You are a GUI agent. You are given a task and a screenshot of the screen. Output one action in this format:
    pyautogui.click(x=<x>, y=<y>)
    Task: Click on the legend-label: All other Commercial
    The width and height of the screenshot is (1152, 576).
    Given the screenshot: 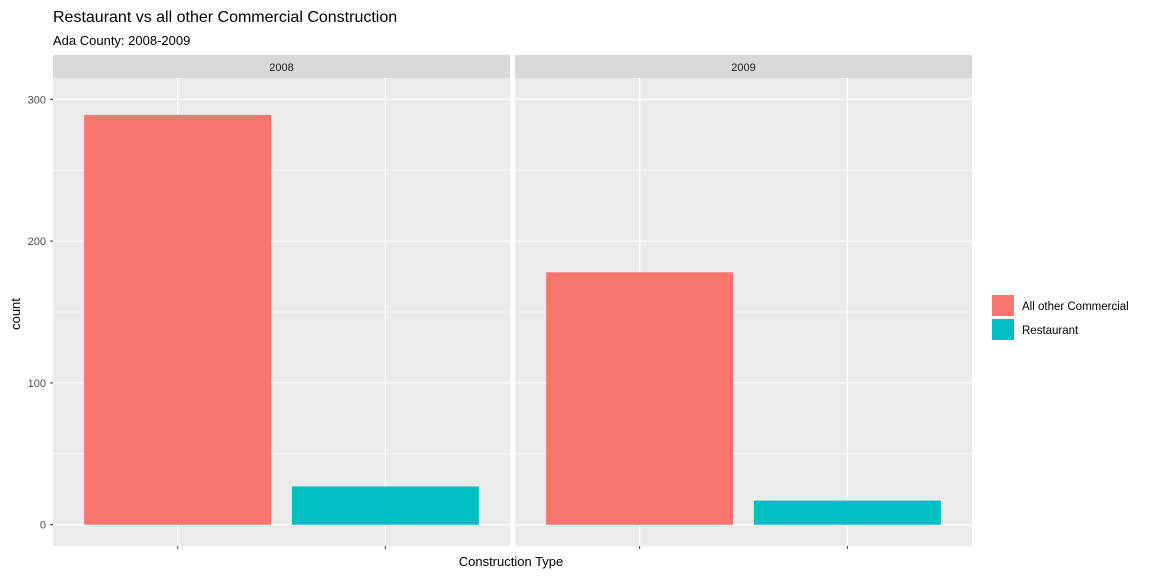 What is the action you would take?
    pyautogui.click(x=1075, y=307)
    